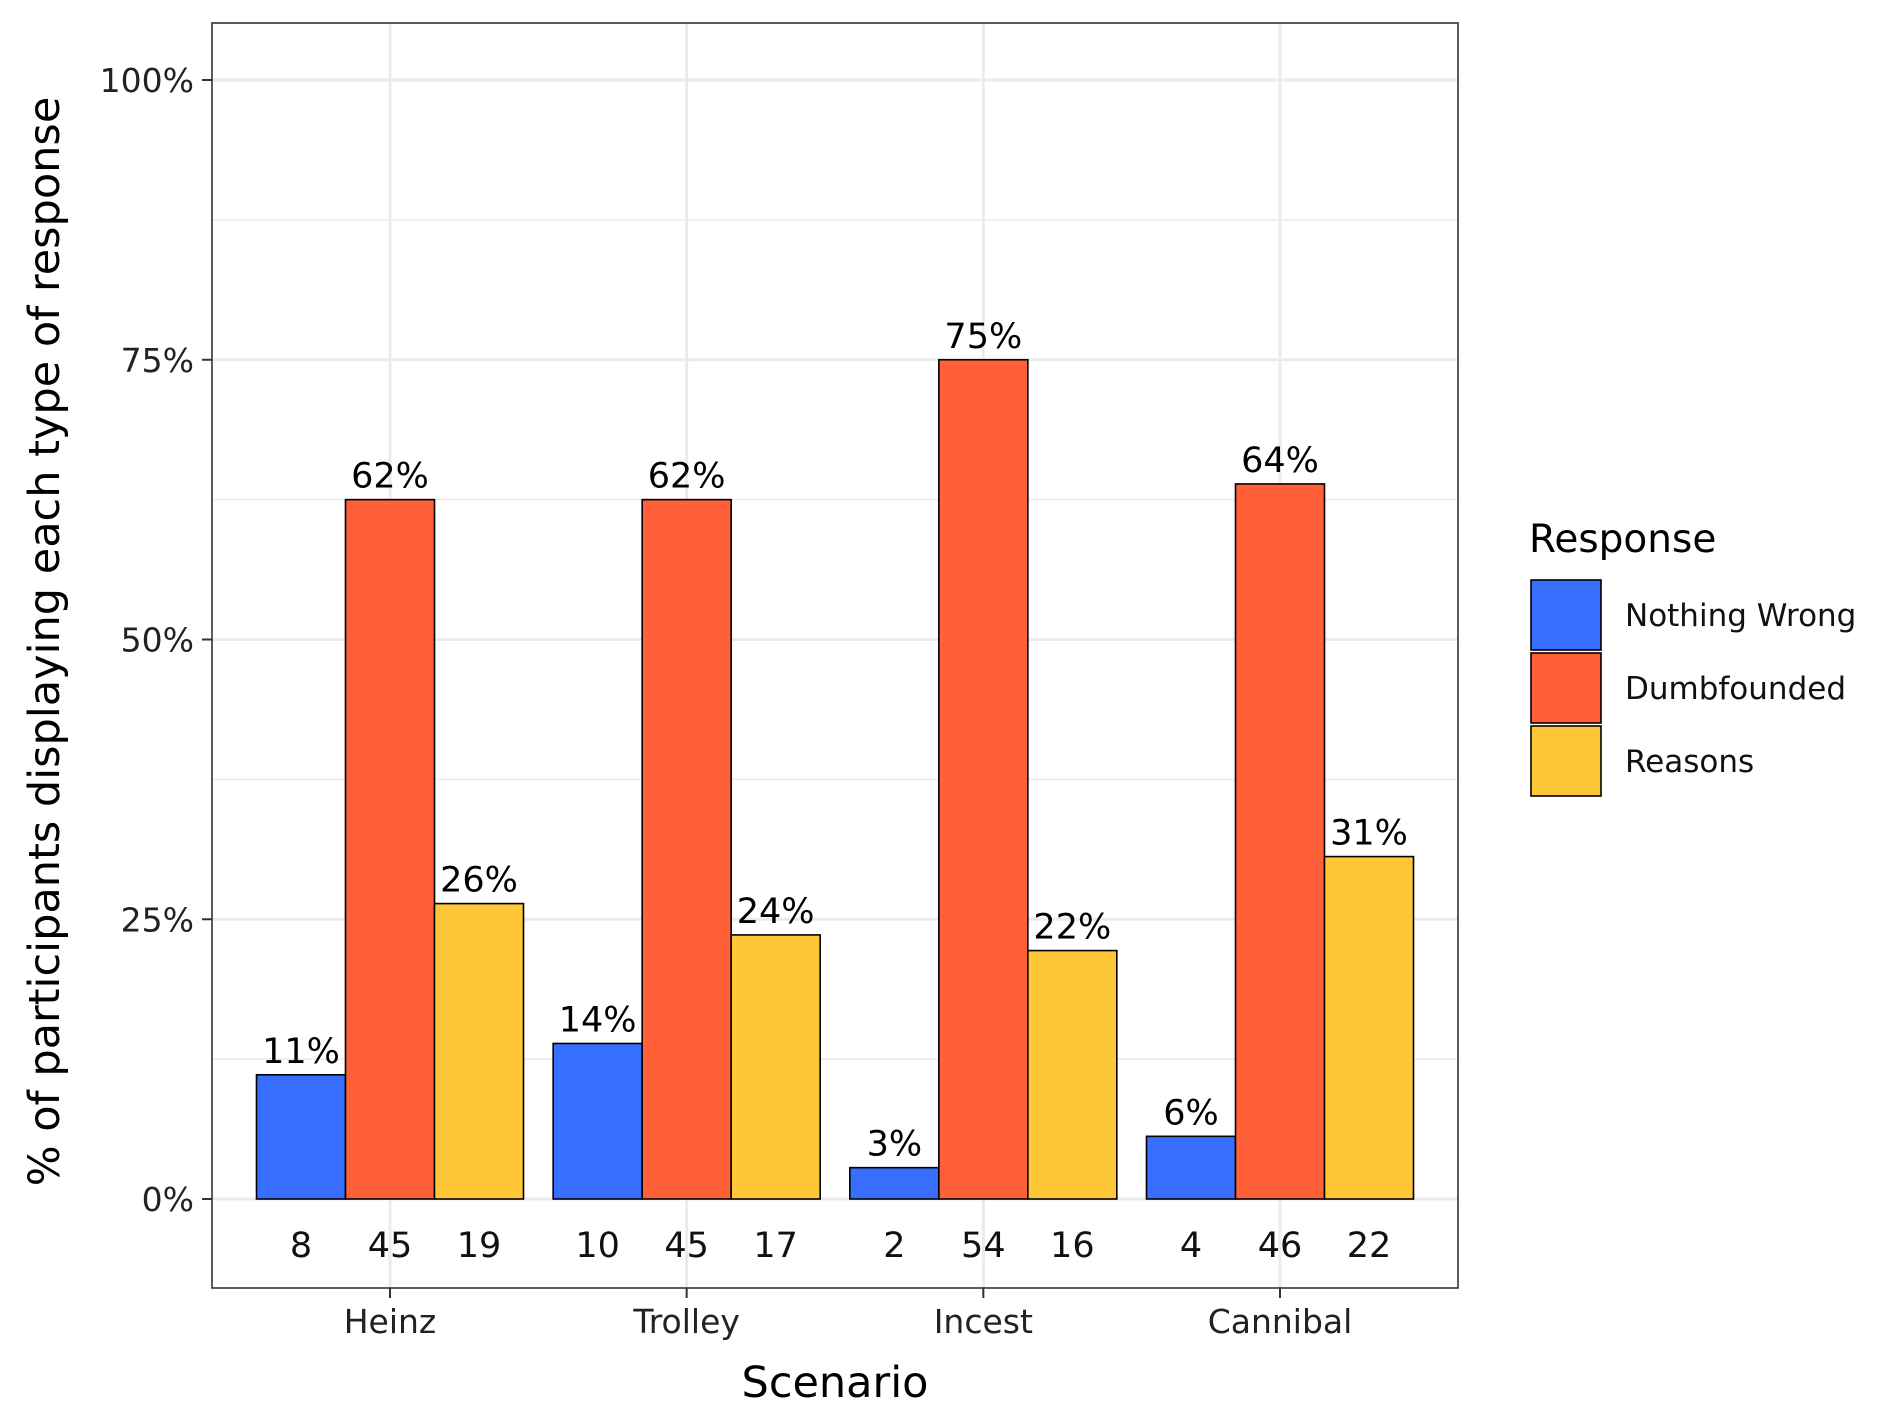 This screenshot has height=1417, width=1889. I want to click on count-labels: 8 45 19 10 45 17 2 54 16 4 46 22, so click(840, 1246).